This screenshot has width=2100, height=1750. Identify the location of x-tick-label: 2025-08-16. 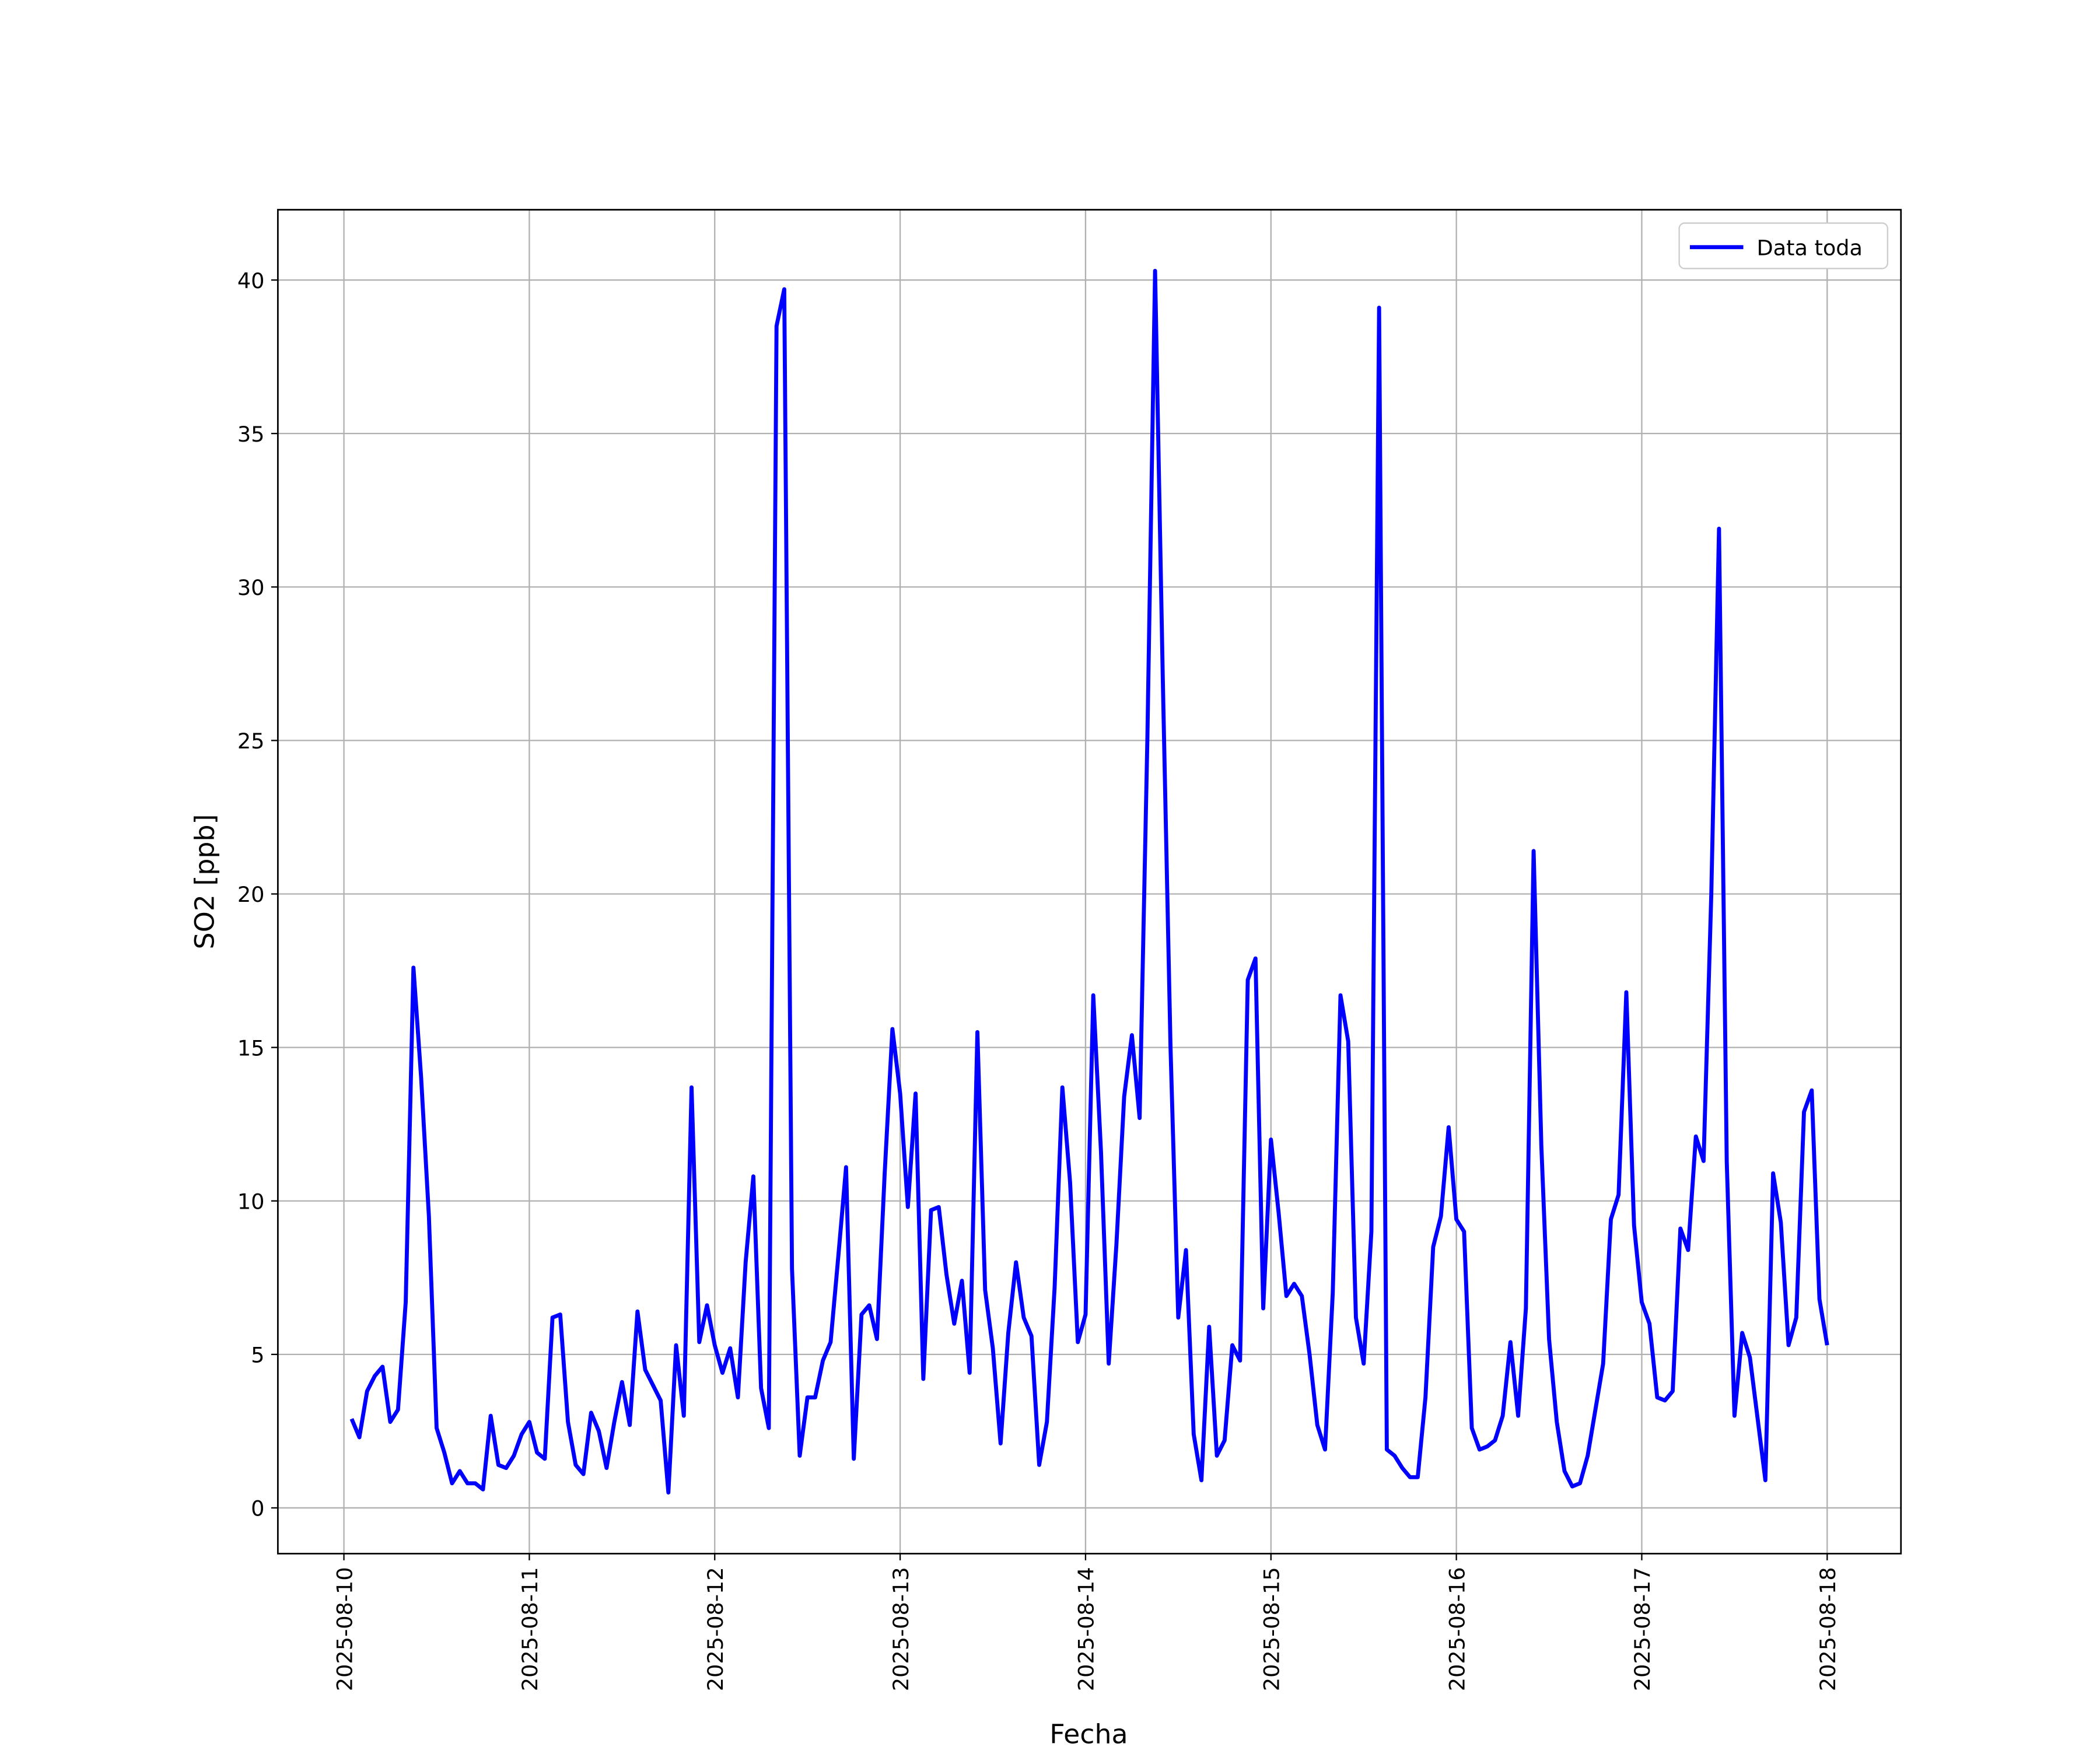
(1456, 1629).